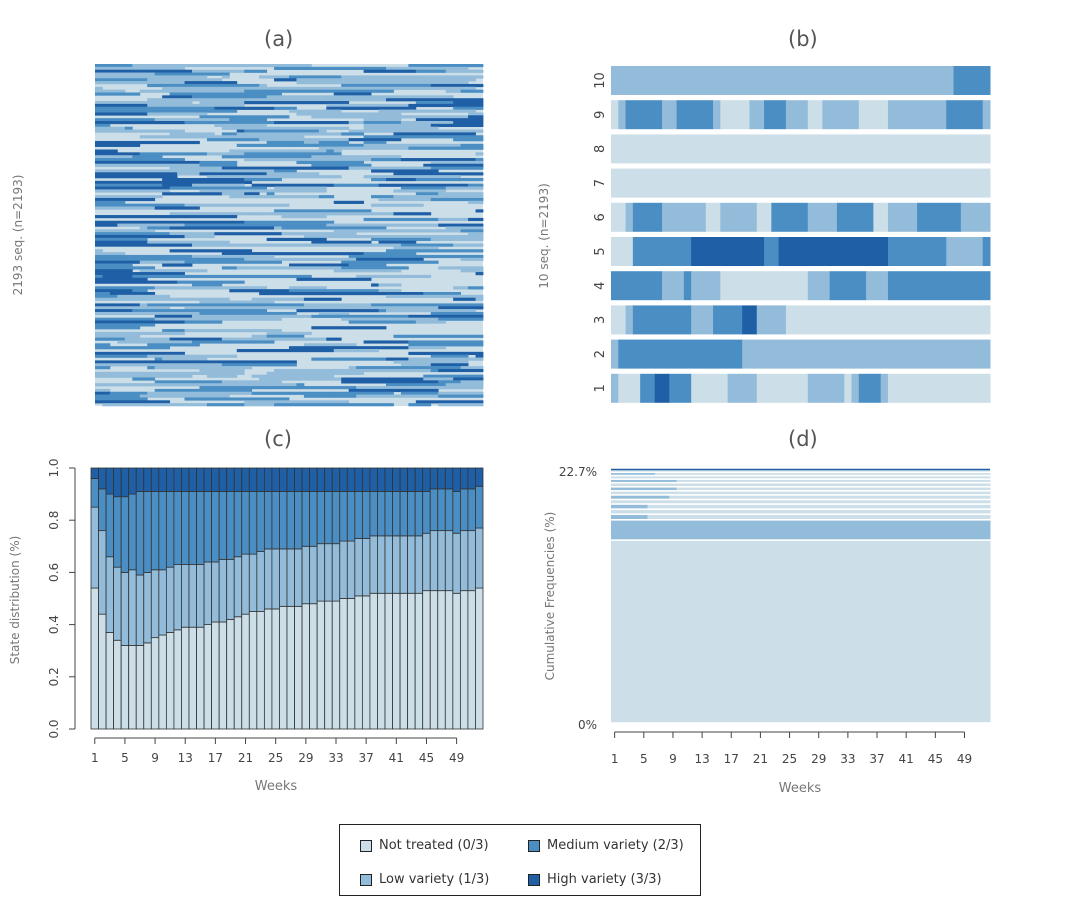  Describe the element at coordinates (789, 759) in the screenshot. I see `panel-d-xtick-label: 25` at that location.